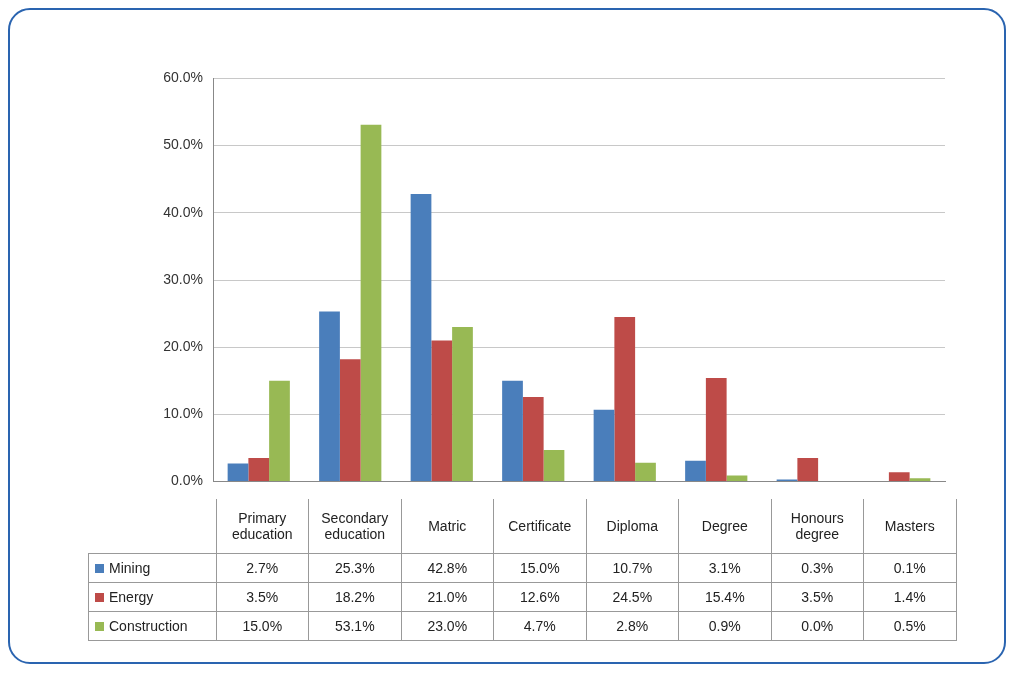  I want to click on legend-label: Mining, so click(152, 567).